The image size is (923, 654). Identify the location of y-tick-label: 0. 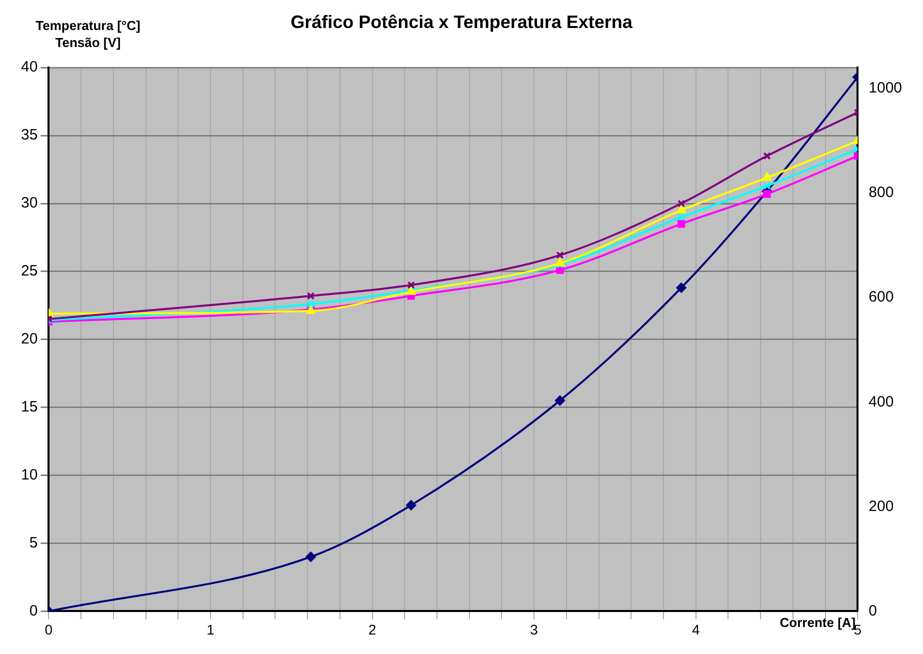
(33, 611).